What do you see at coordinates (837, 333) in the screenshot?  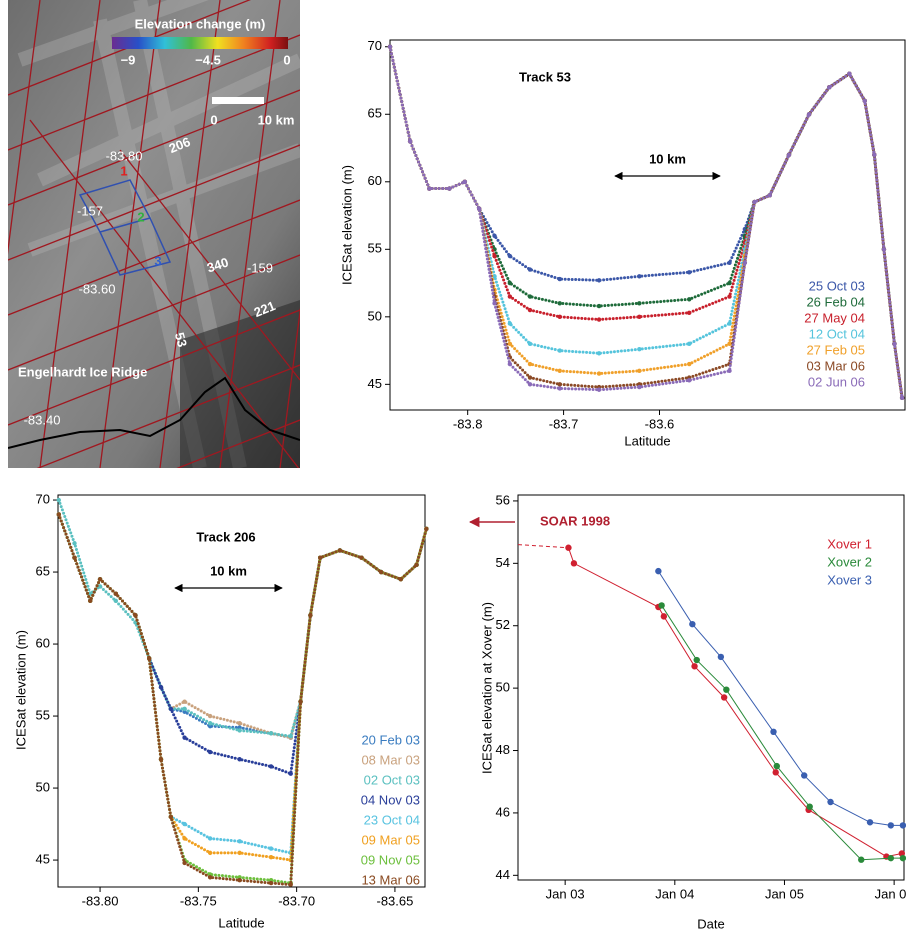 I see `legend-entry: 12 Oct 04` at bounding box center [837, 333].